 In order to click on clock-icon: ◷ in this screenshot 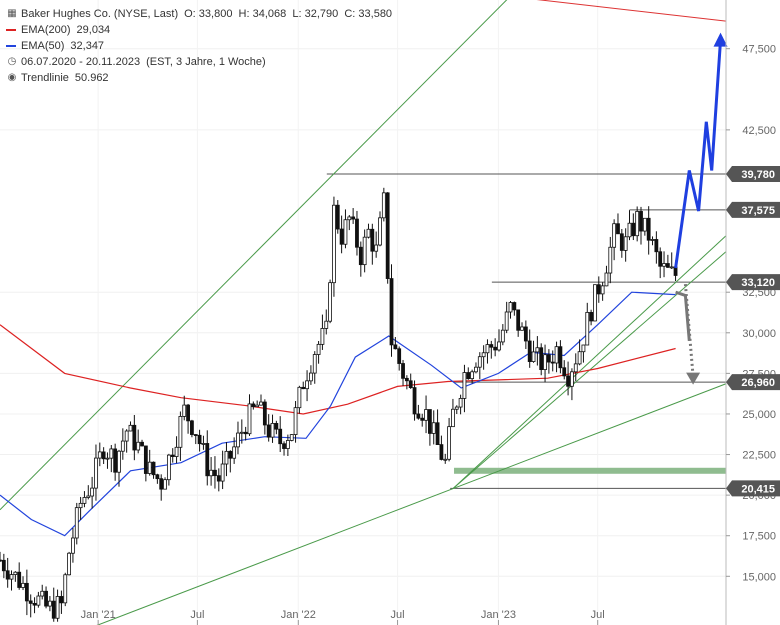, I will do `click(12, 61)`.